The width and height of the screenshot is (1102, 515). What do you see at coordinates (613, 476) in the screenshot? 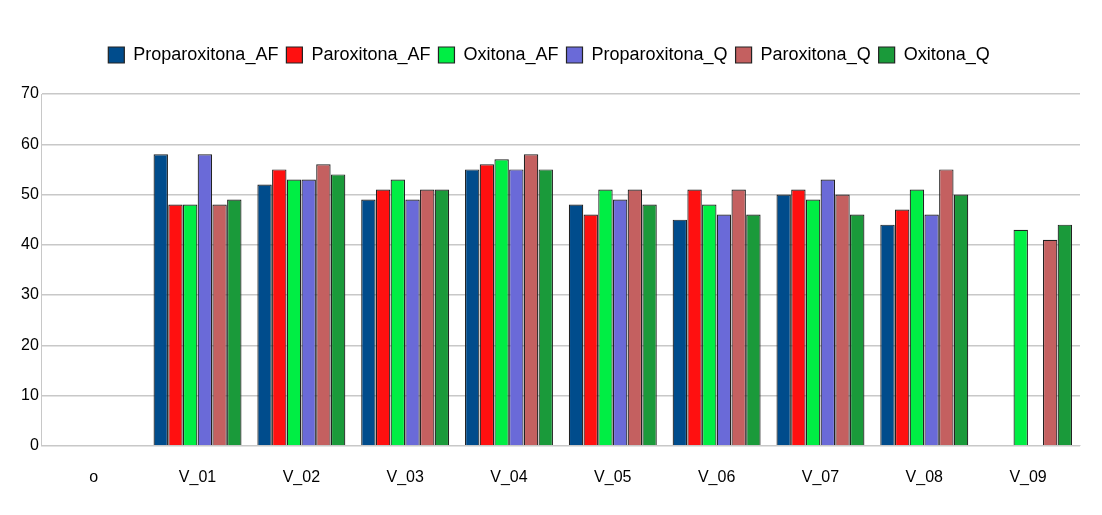
I see `x-tick-label: V_05` at bounding box center [613, 476].